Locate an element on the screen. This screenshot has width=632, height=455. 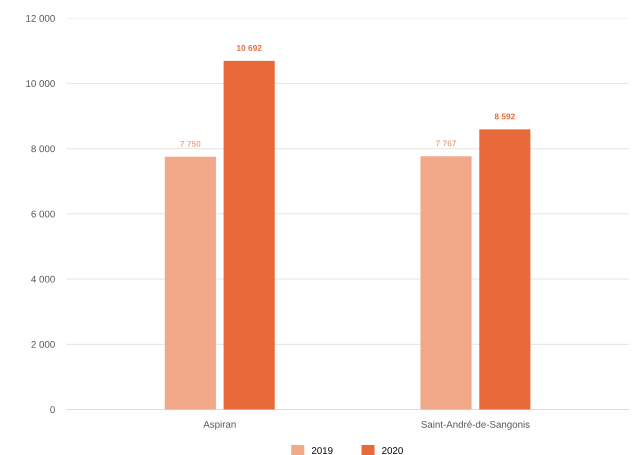
y-tick-label: 4 000 is located at coordinates (43, 279).